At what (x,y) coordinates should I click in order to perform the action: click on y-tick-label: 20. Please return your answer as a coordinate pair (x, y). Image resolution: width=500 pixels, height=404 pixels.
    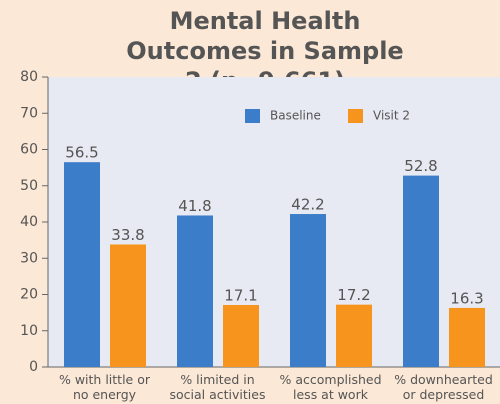
    Looking at the image, I should click on (29, 295).